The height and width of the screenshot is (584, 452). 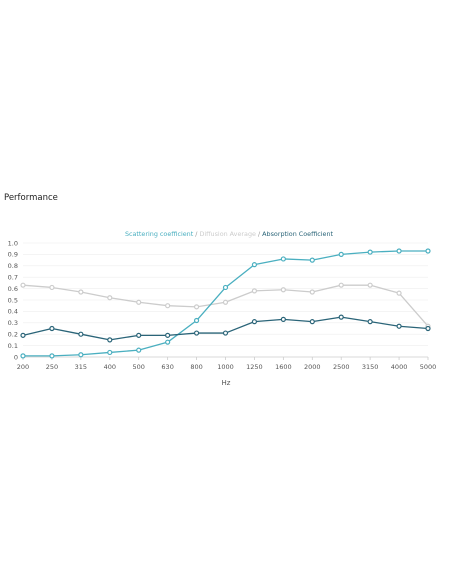 I want to click on x-tick-label: 315, so click(x=81, y=367).